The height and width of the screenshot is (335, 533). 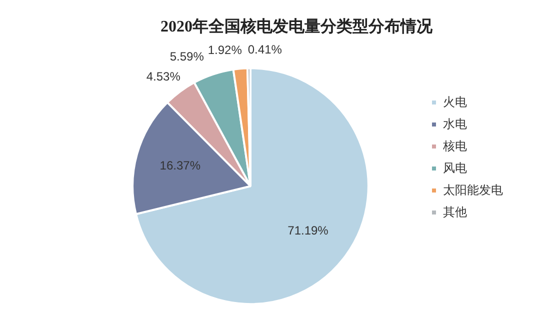 I want to click on data-label: 1.92%, so click(x=225, y=50).